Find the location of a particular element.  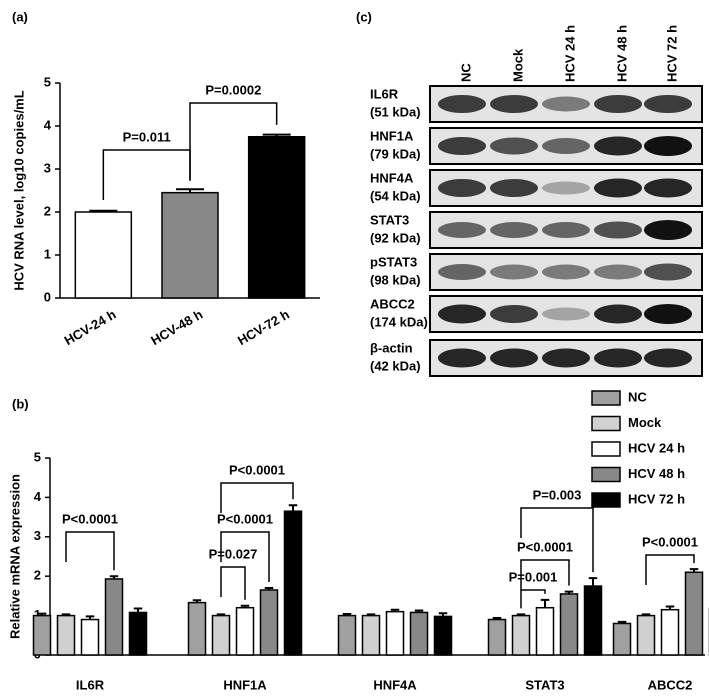

x-tick-label: ABCC2 is located at coordinates (670, 684).